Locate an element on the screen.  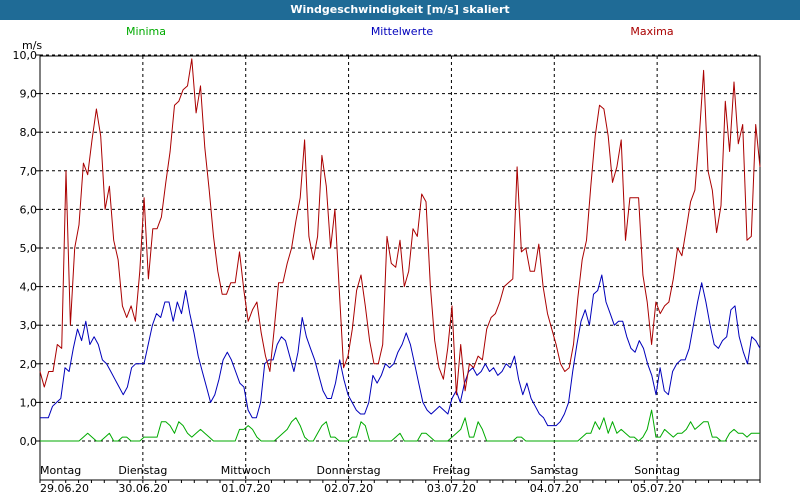
x-tick-label-day: Mittwoch is located at coordinates (246, 470).